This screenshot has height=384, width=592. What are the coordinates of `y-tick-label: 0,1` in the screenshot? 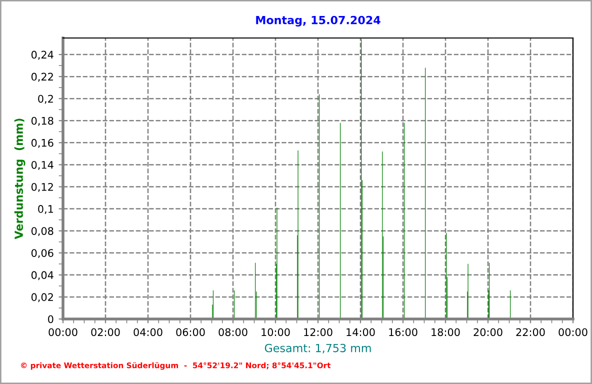 It's located at (46, 209).